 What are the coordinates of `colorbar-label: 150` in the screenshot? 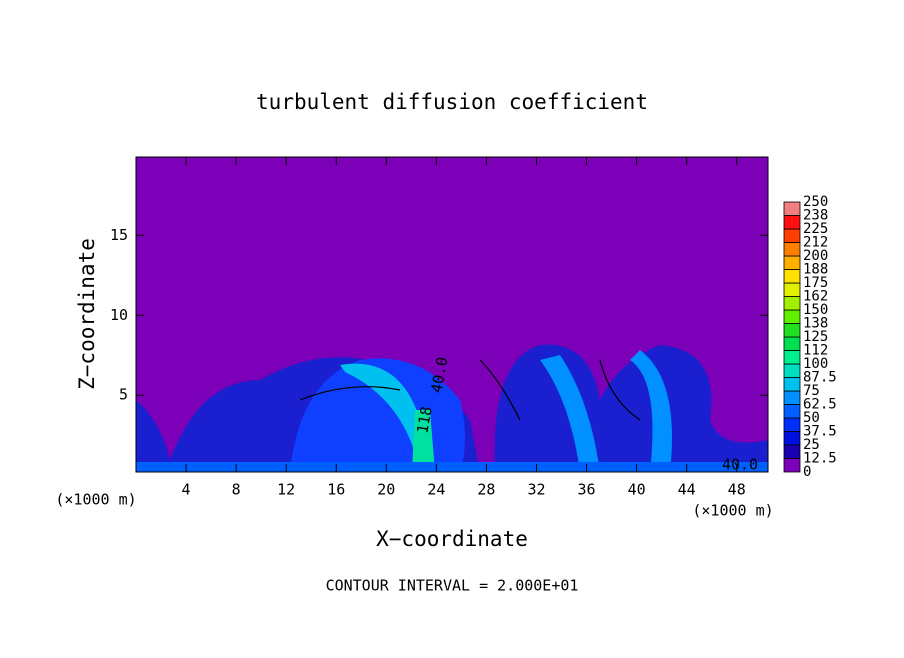 It's located at (815, 310).